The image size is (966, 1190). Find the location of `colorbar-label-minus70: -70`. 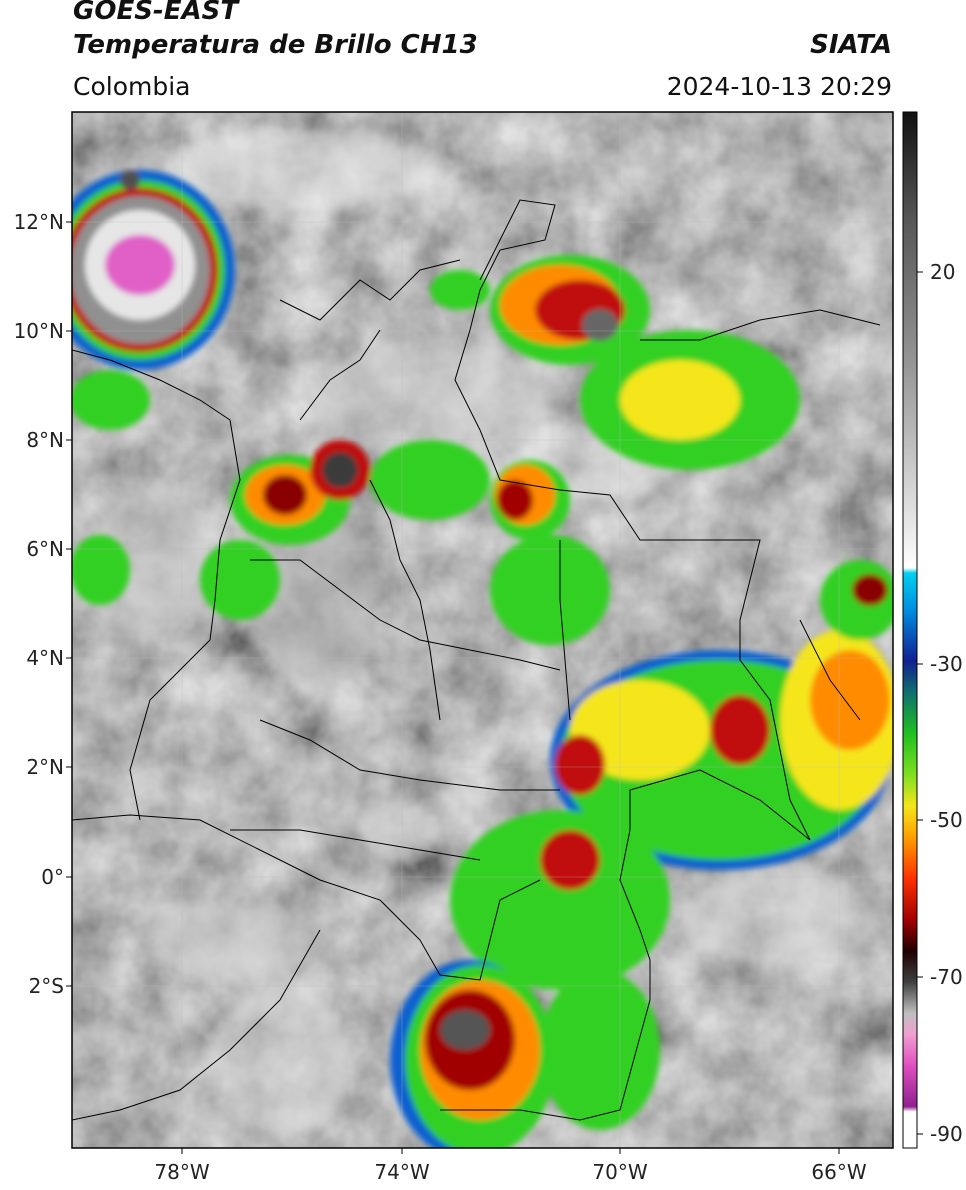

colorbar-label-minus70: -70 is located at coordinates (946, 977).